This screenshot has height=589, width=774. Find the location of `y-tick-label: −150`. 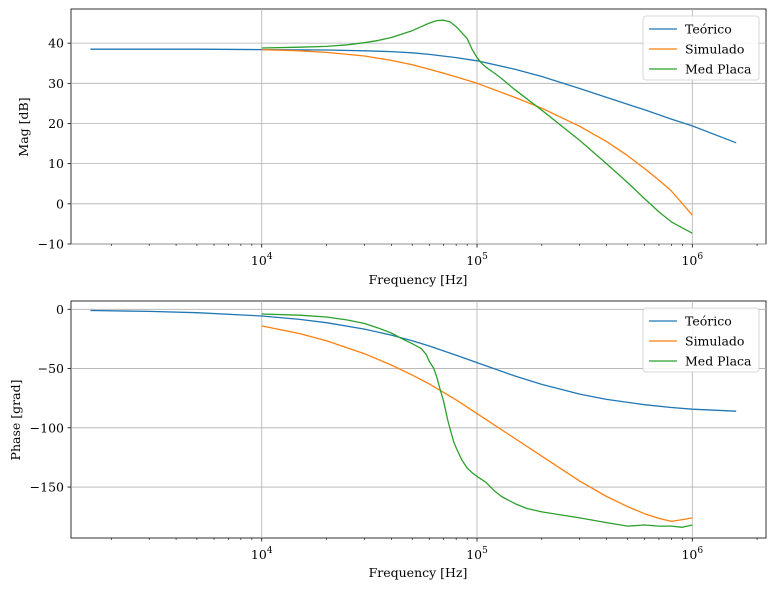

y-tick-label: −150 is located at coordinates (47, 487).